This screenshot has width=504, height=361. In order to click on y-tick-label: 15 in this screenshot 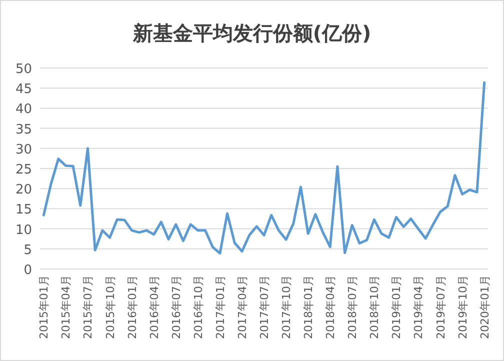, I will do `click(23, 210)`.